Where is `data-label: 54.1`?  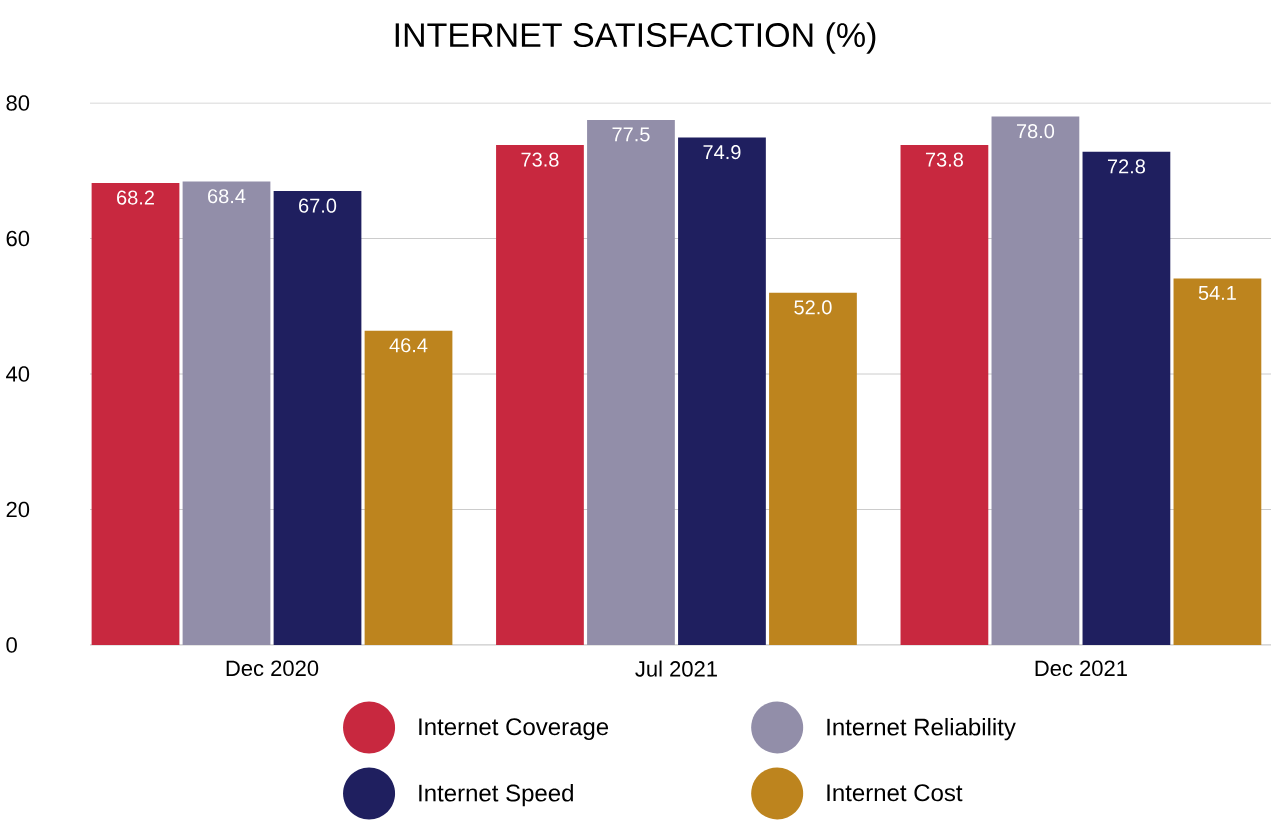
data-label: 54.1 is located at coordinates (1217, 293).